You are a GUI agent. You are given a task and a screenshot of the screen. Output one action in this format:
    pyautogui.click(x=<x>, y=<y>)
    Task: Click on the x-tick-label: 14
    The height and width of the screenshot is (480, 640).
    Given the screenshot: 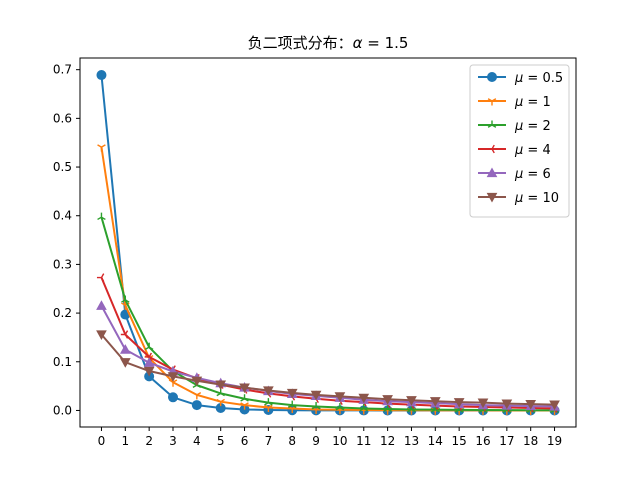 What is the action you would take?
    pyautogui.click(x=435, y=441)
    